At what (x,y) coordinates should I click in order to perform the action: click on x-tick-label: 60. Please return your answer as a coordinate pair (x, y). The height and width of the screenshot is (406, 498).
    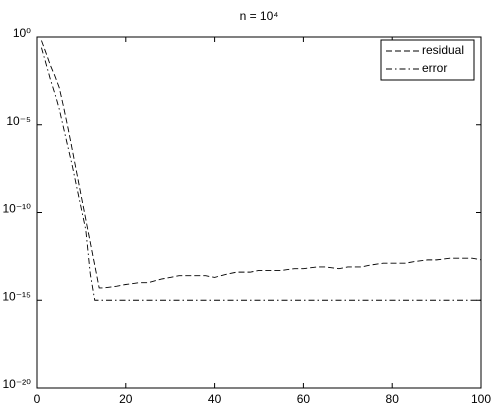
    Looking at the image, I should click on (304, 399).